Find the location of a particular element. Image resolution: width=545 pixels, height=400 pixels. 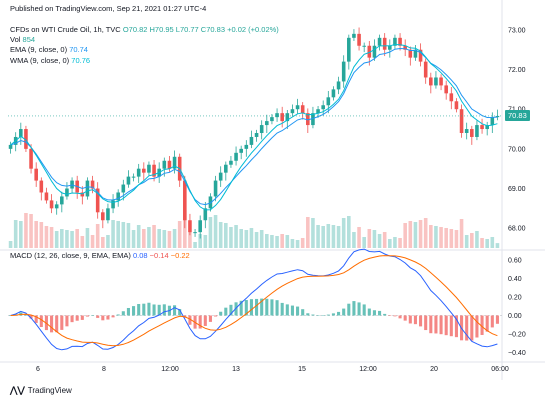

wma-legend: WMA (9, close, 0) 70.76 is located at coordinates (50, 61).